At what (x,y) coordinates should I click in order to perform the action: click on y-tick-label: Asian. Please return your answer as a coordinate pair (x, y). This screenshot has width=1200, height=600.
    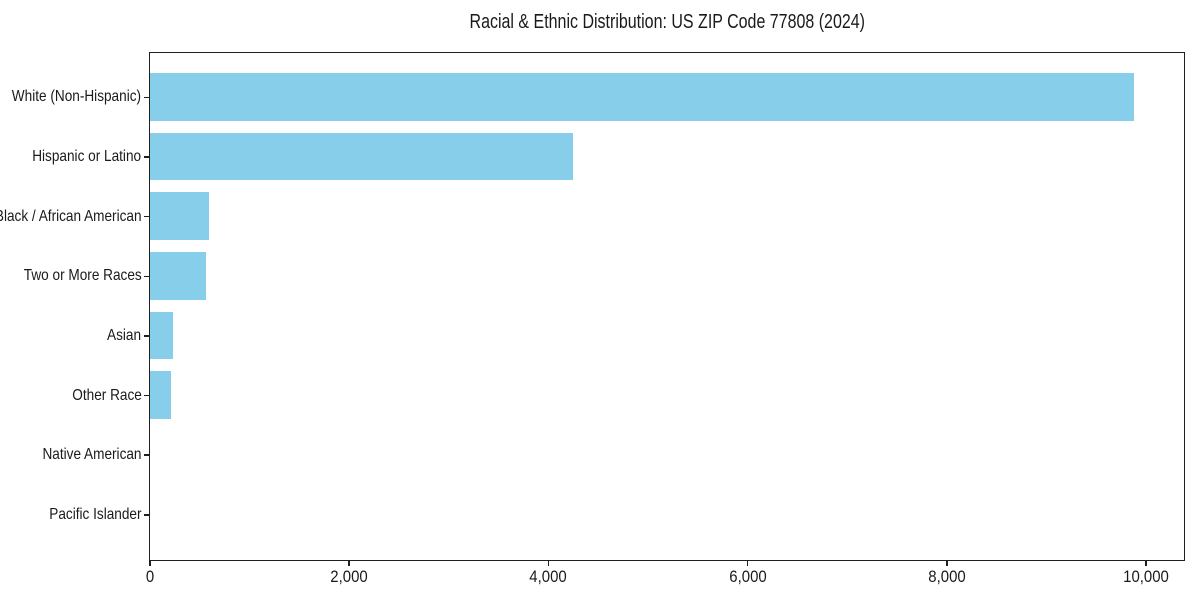
    Looking at the image, I should click on (124, 335).